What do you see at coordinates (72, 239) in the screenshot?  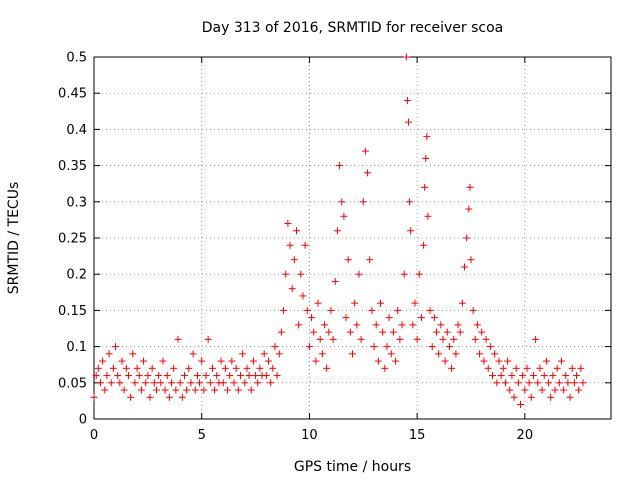 I see `y-tick-label: 0.25` at bounding box center [72, 239].